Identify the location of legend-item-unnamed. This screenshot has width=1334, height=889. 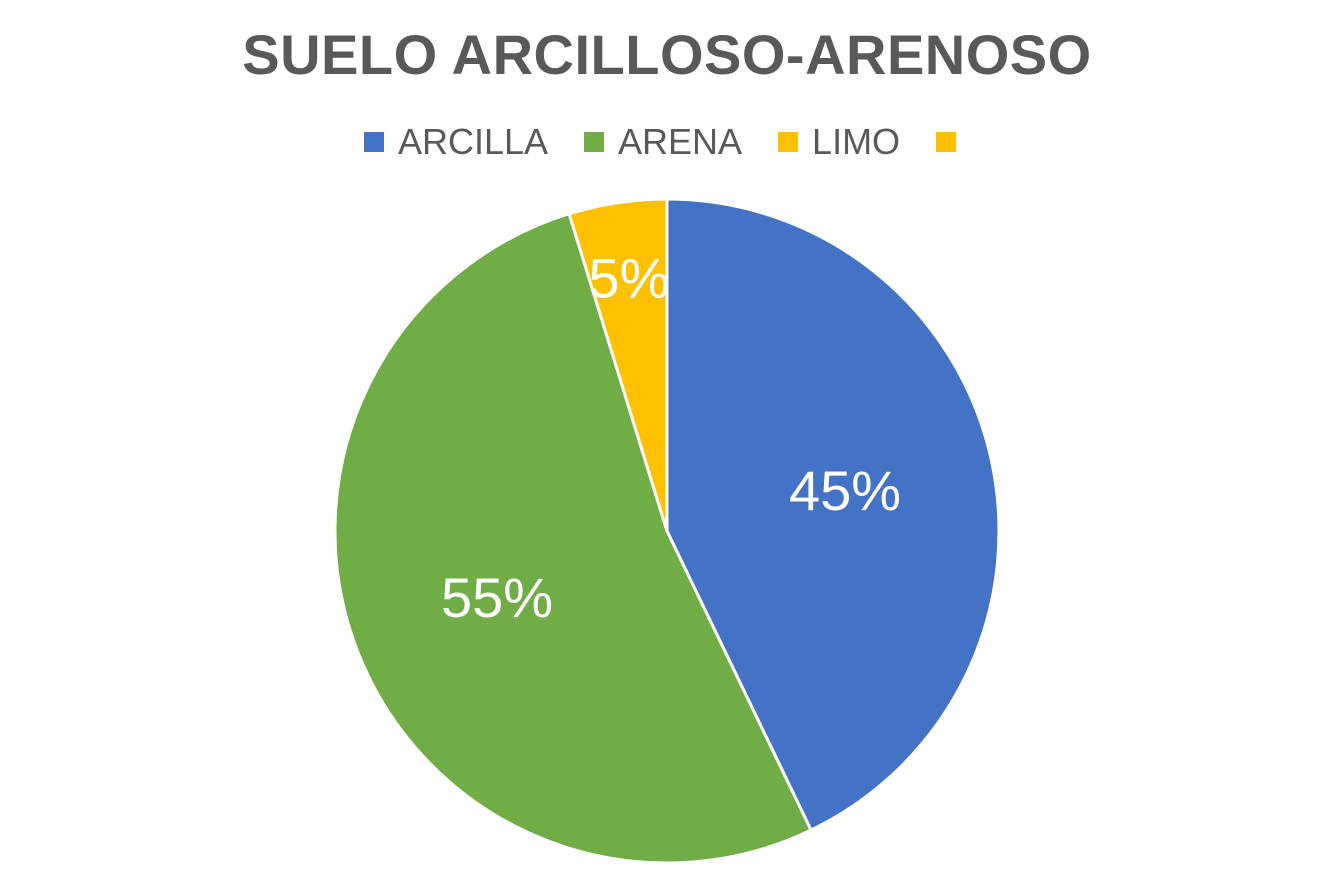
(953, 142).